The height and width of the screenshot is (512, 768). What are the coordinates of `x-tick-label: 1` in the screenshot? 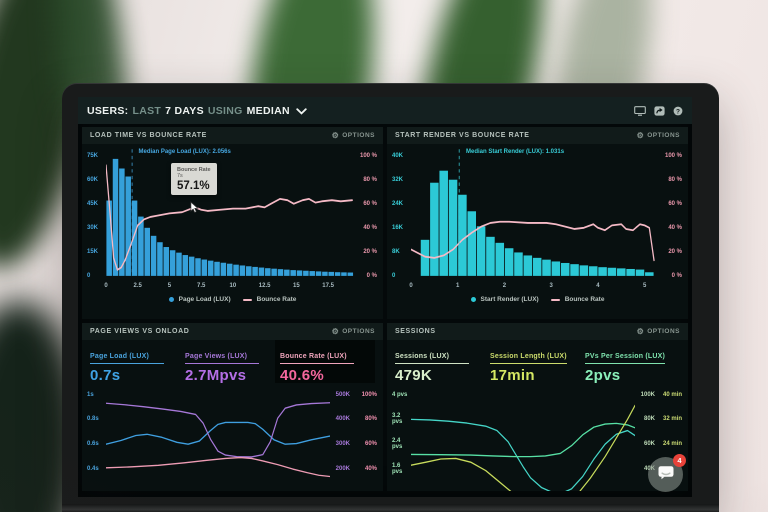 It's located at (458, 286).